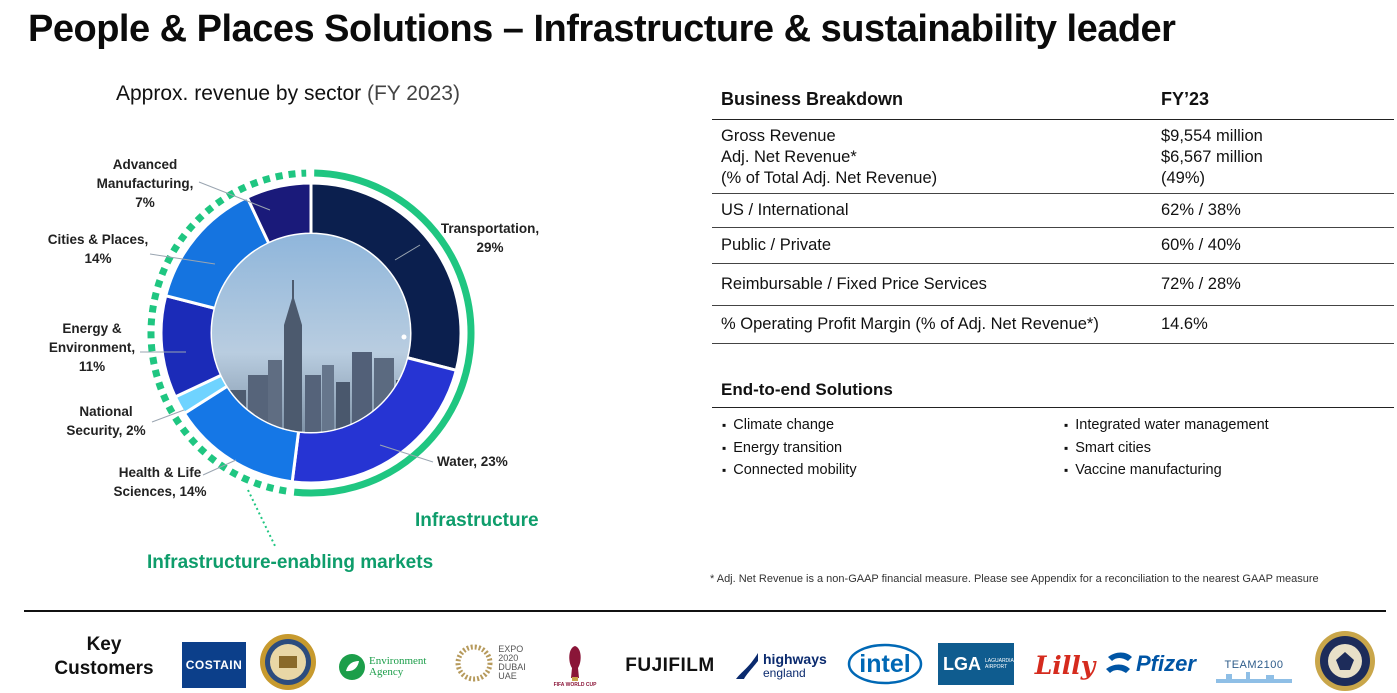 The width and height of the screenshot is (1397, 693). I want to click on seal-icon, so click(288, 662).